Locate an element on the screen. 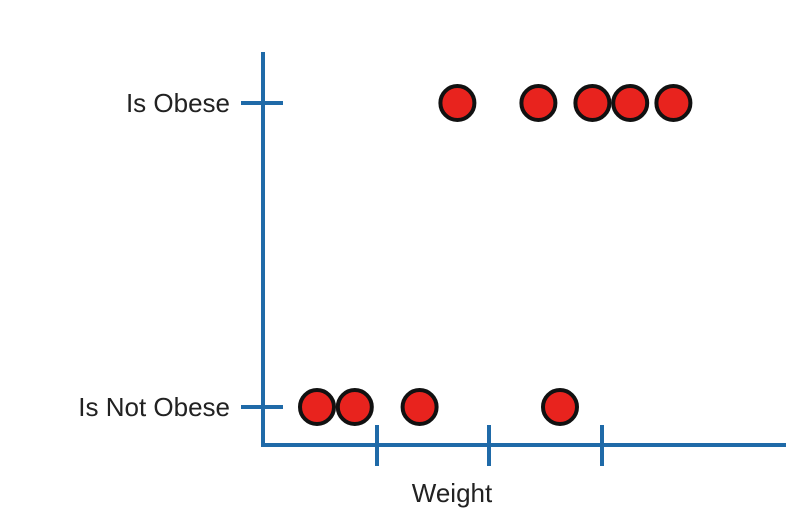  y-tick-label: Is Obese is located at coordinates (178, 103).